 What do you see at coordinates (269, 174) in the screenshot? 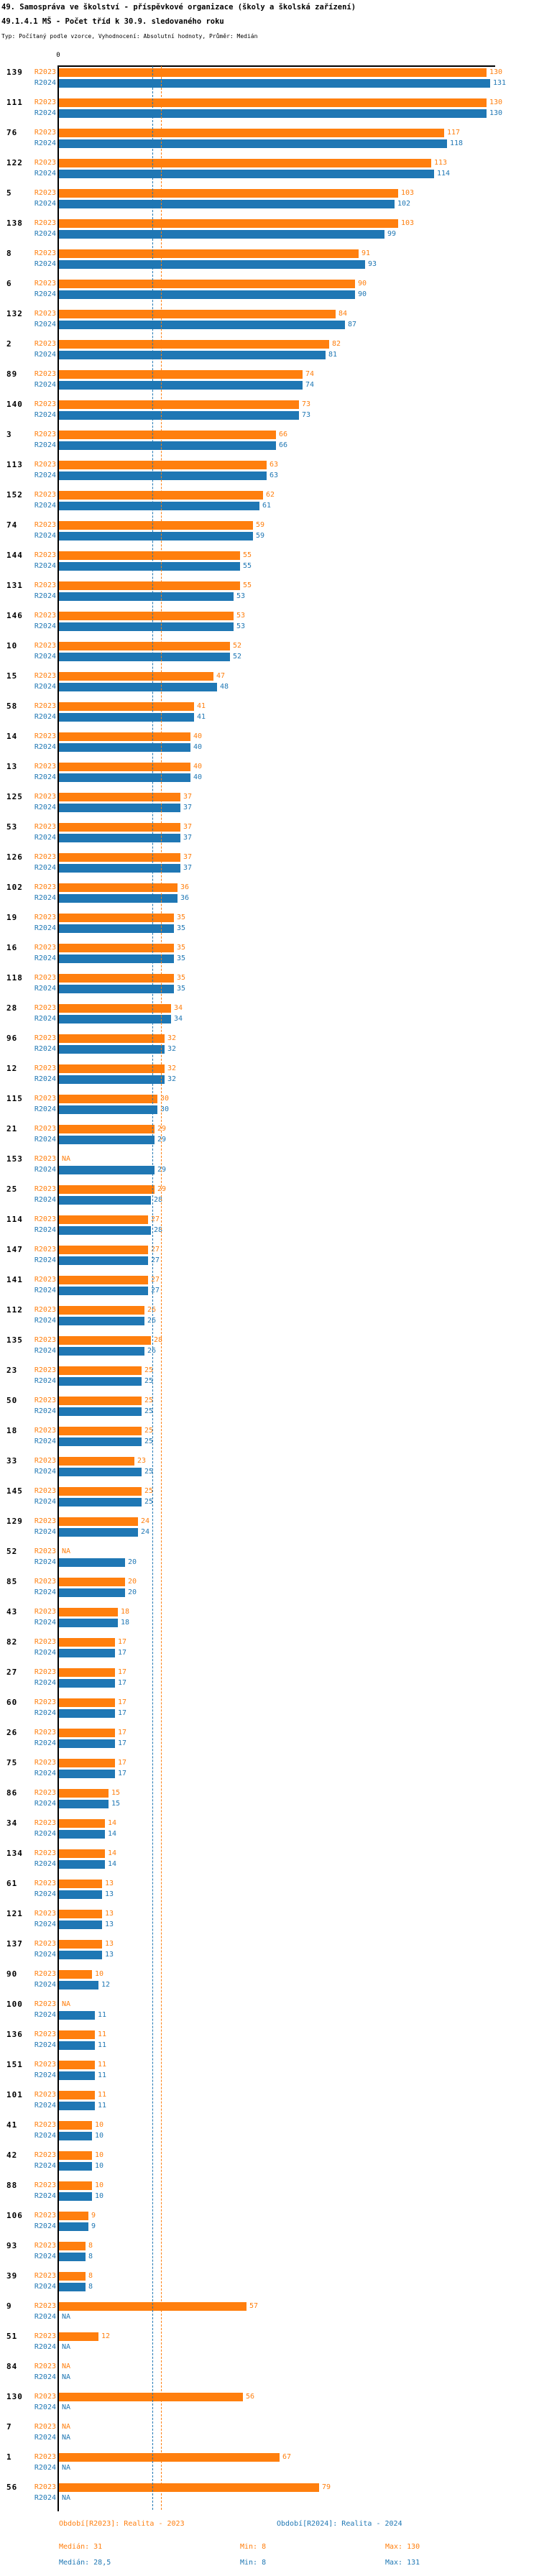
I see `bar-row-r2024: R2024 114` at bounding box center [269, 174].